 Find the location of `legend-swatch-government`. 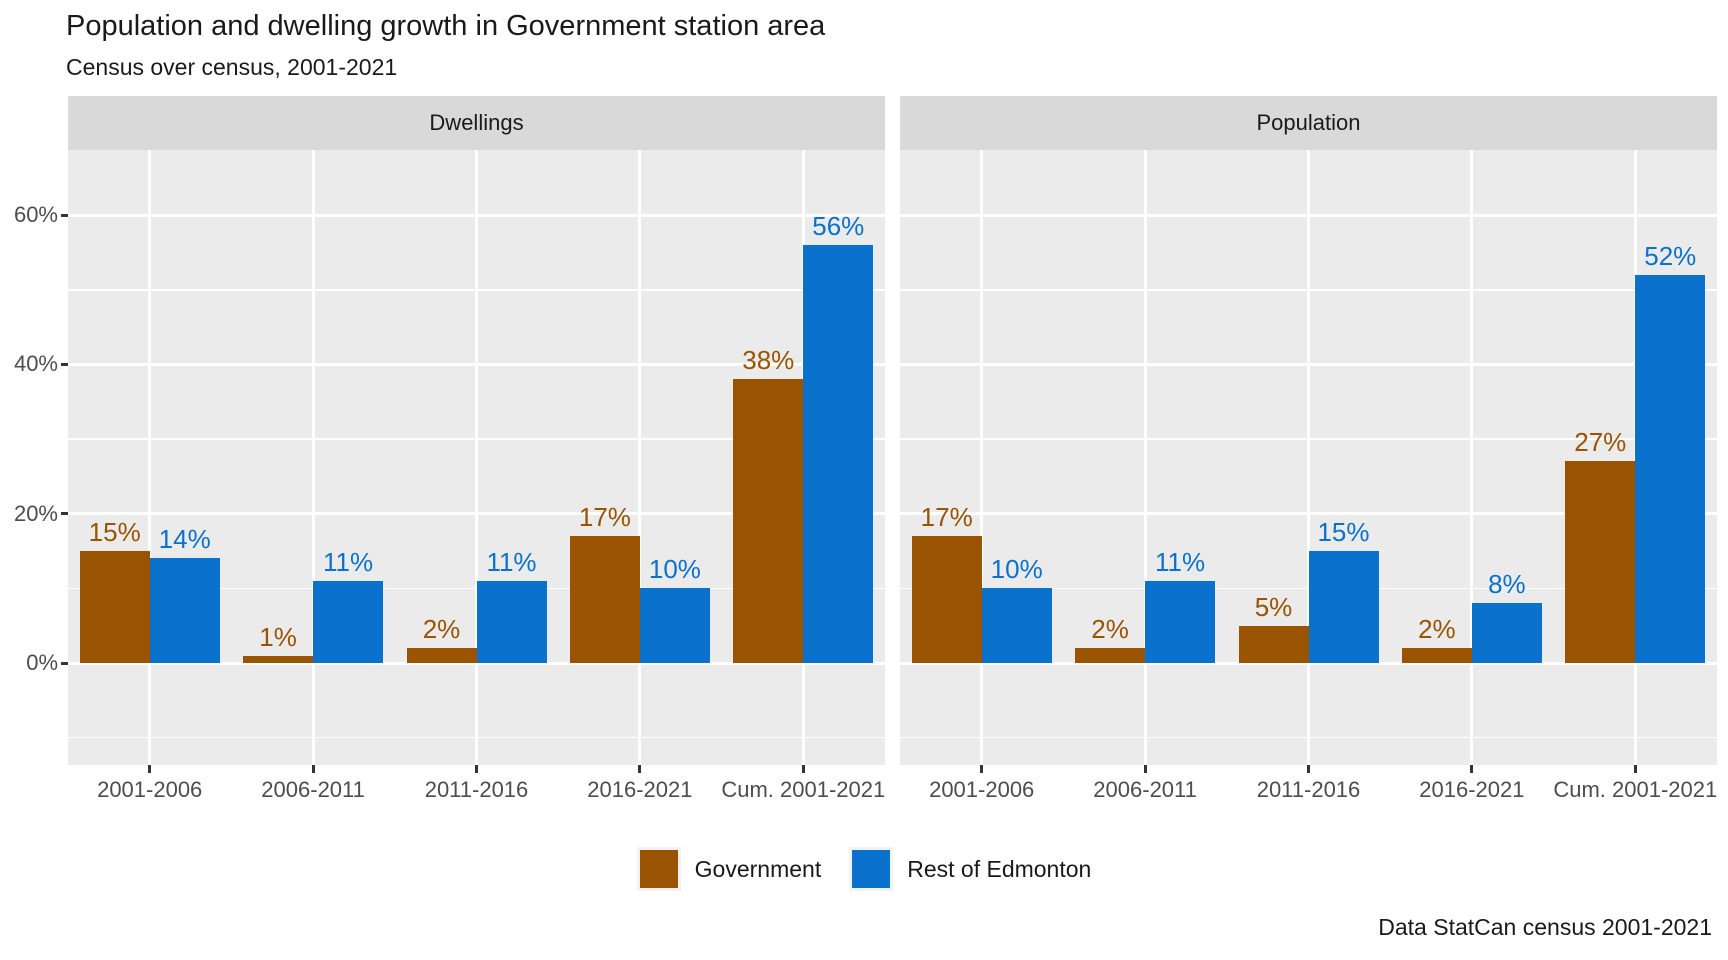

legend-swatch-government is located at coordinates (658, 869).